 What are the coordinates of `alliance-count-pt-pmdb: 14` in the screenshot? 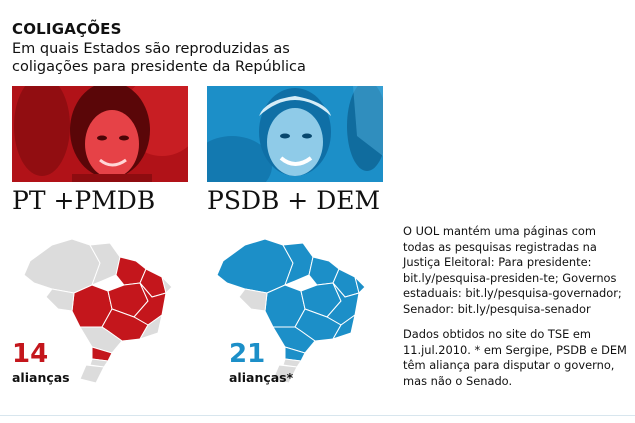 It's located at (30, 354).